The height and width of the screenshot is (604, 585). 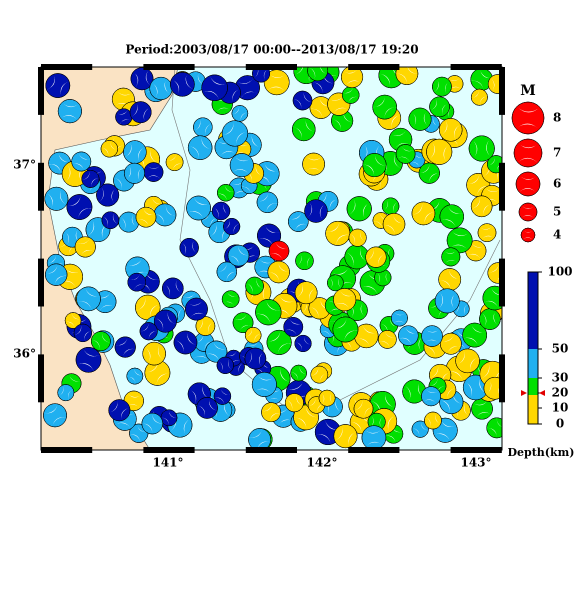 I want to click on depth-tick-label: 20, so click(x=560, y=393).